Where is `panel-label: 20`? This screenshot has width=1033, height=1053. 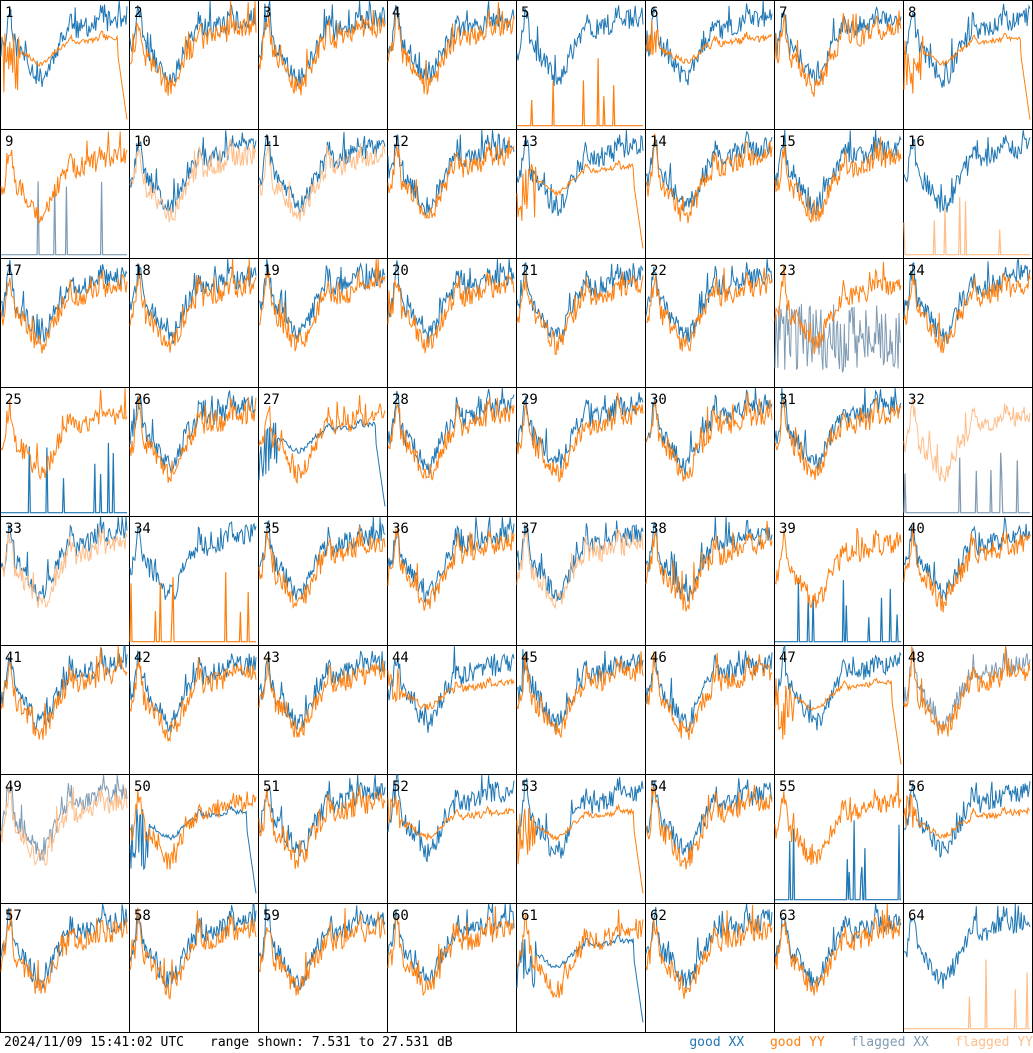 panel-label: 20 is located at coordinates (400, 271).